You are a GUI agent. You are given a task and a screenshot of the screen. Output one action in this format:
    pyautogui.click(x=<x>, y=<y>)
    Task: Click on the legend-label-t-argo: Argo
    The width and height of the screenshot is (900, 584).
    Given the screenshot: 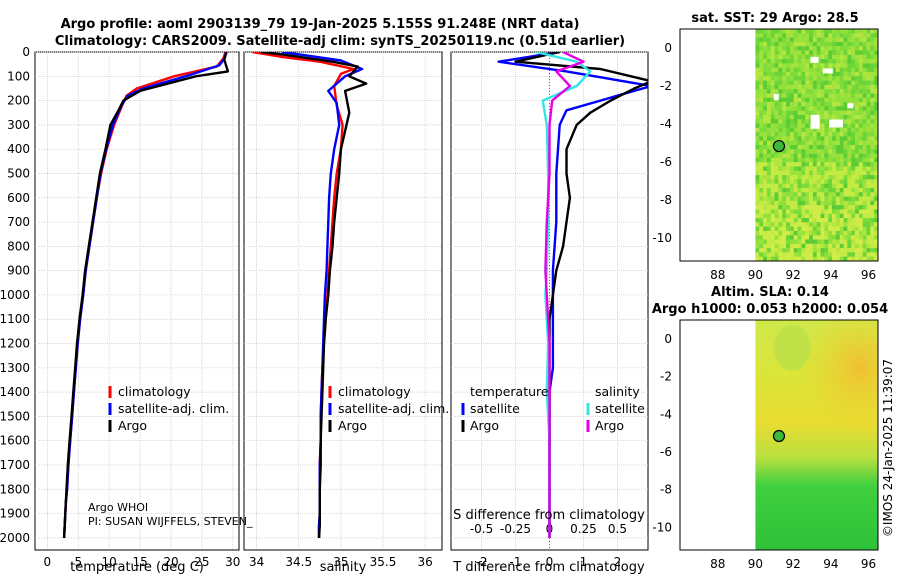 What is the action you would take?
    pyautogui.click(x=484, y=425)
    